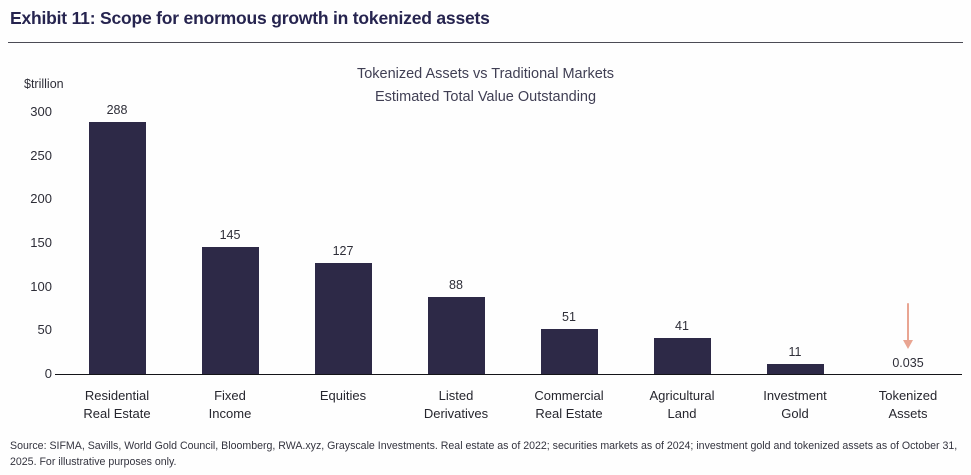 The image size is (971, 475). Describe the element at coordinates (795, 352) in the screenshot. I see `bar-value-label: 11` at that location.